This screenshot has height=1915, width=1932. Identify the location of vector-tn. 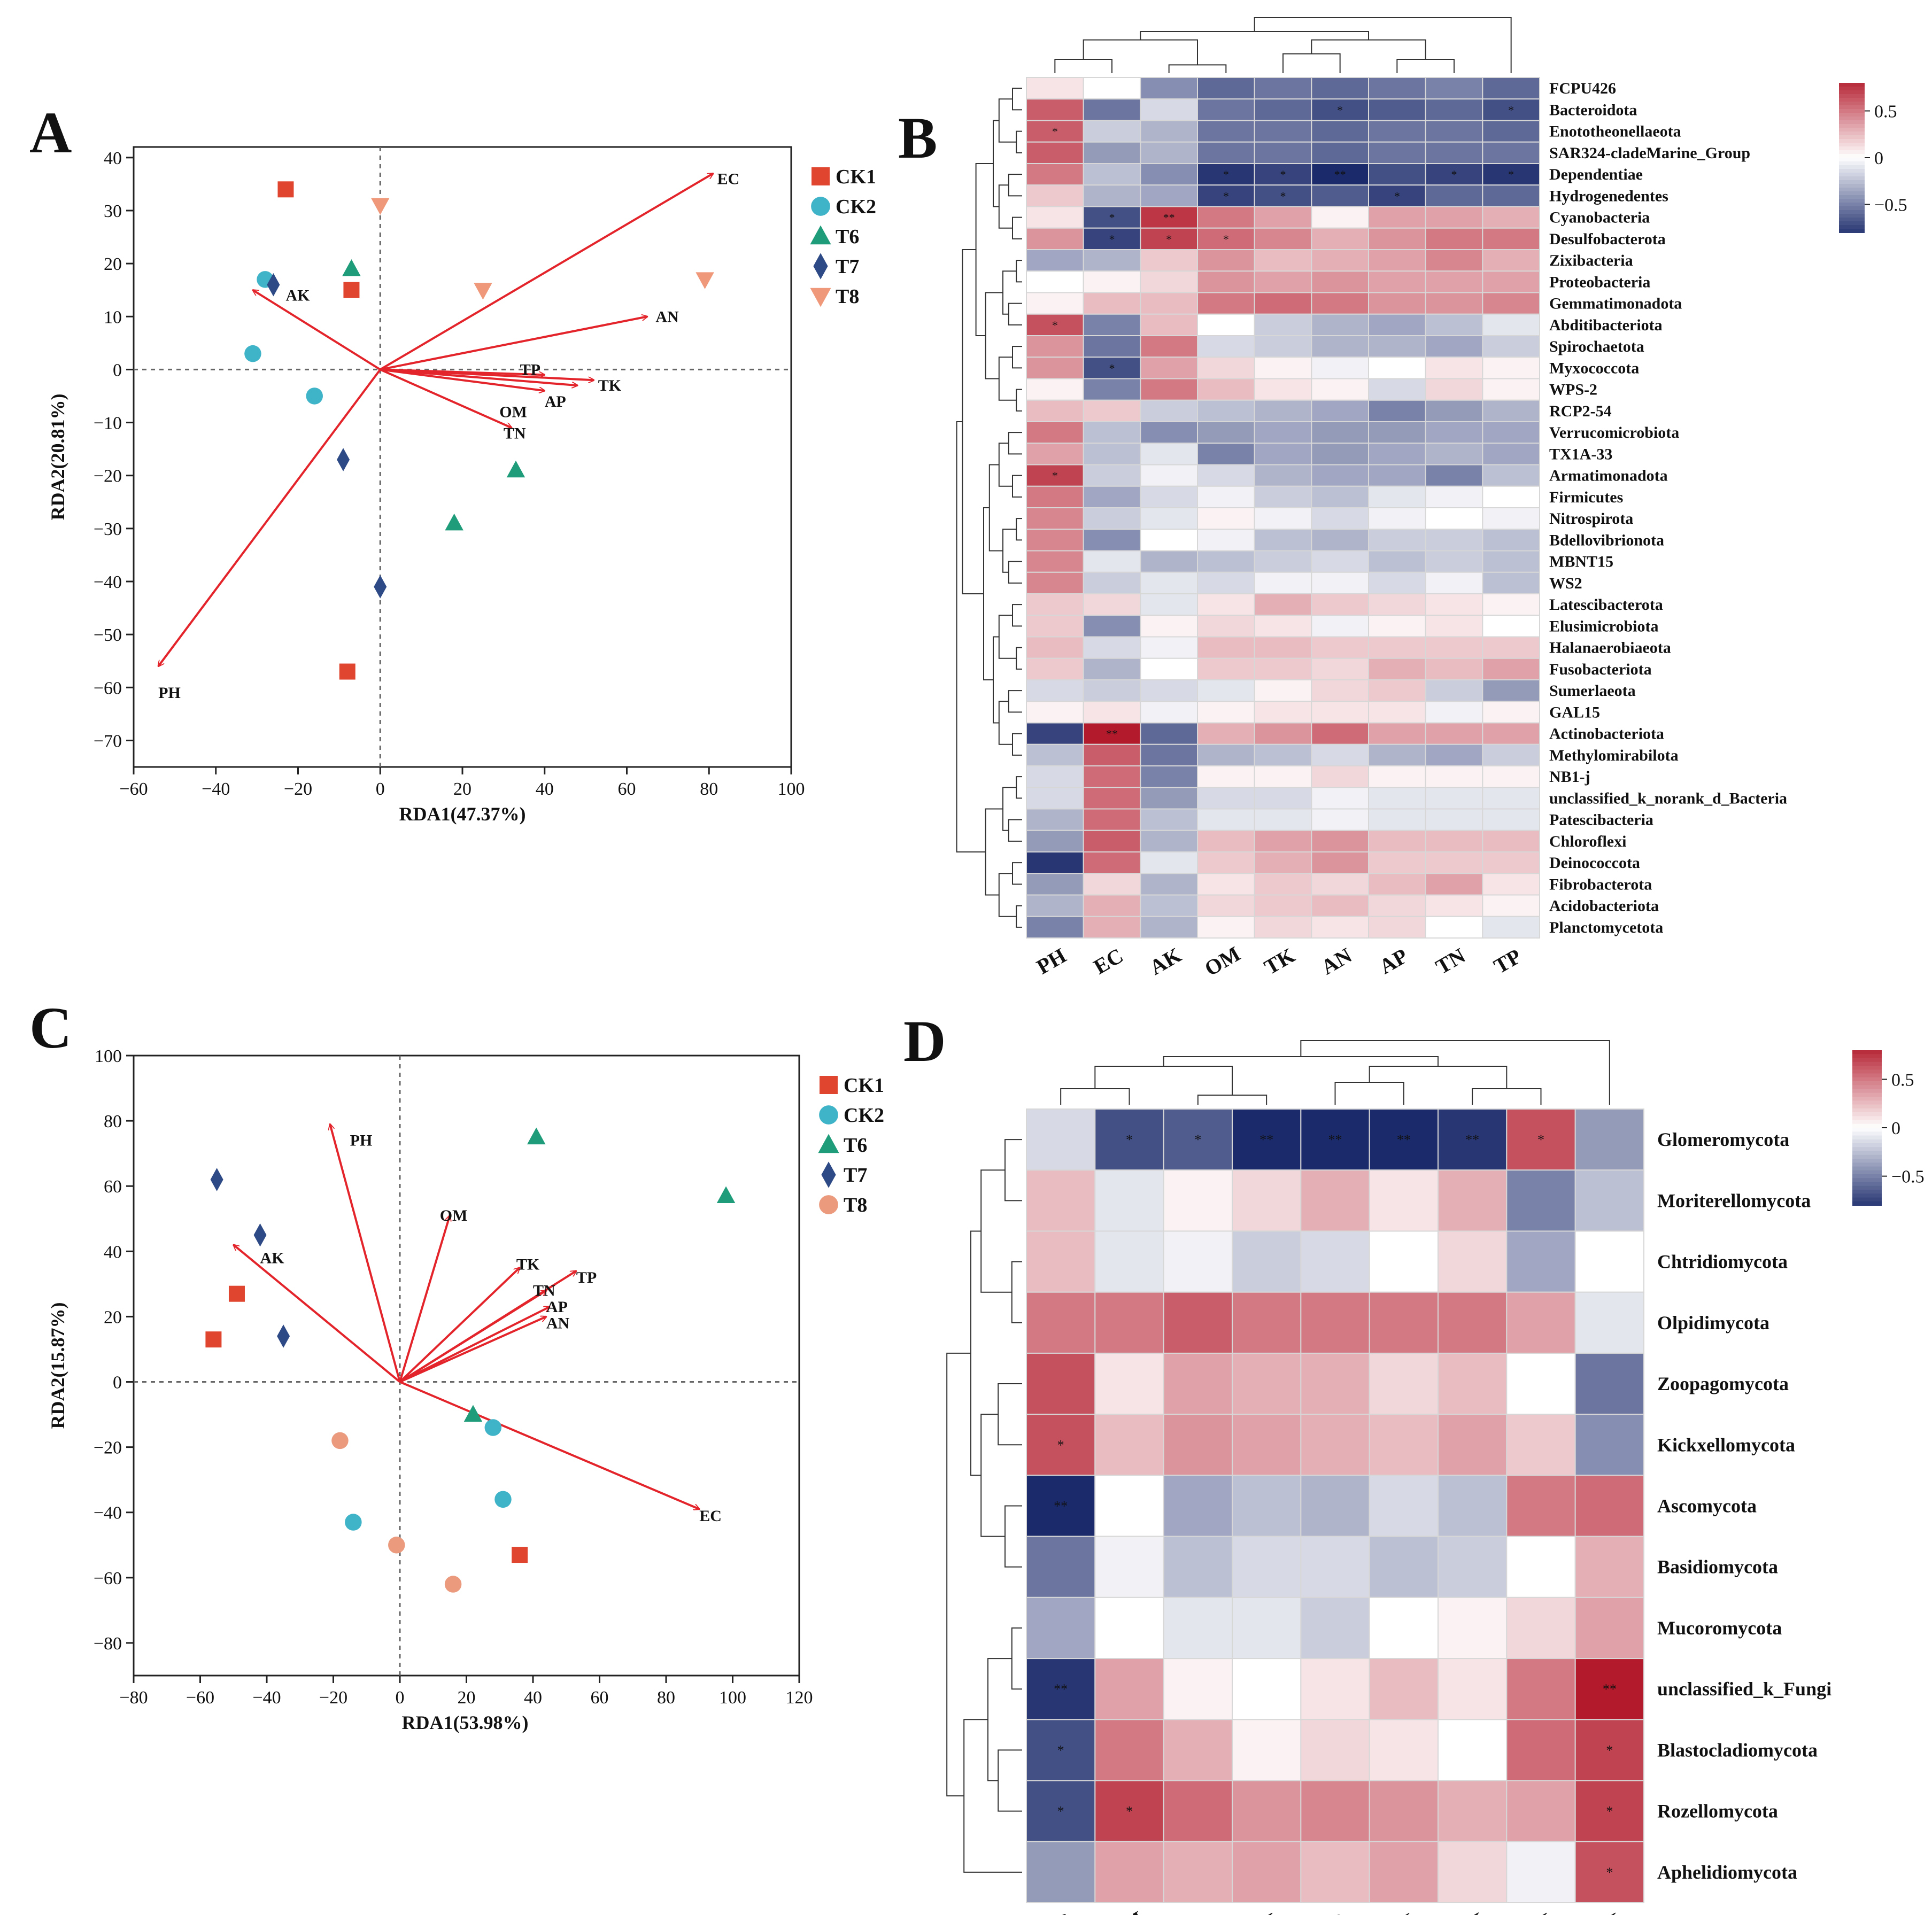
(446, 398).